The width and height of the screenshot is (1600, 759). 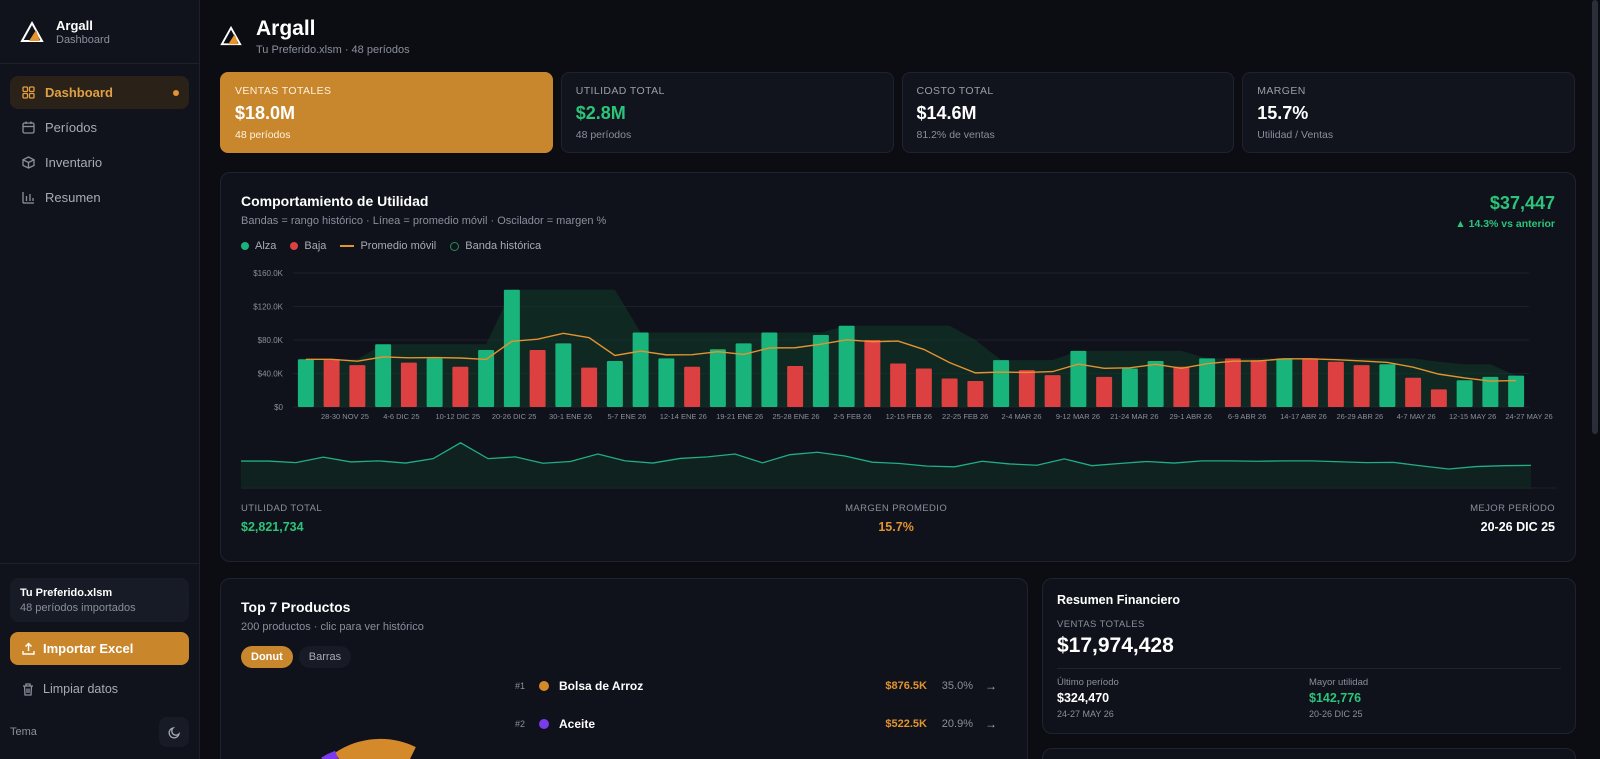 I want to click on file-card: Tu Preferido.xlsm 48 períodos importados, so click(x=99, y=600).